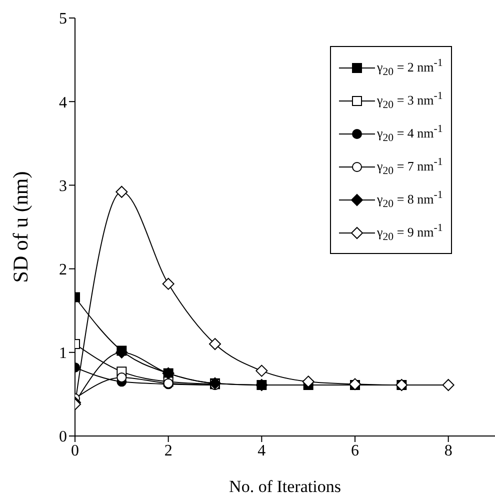 Image resolution: width=495 pixels, height=502 pixels. I want to click on y-axis-title: SD of u (nm), so click(20, 227).